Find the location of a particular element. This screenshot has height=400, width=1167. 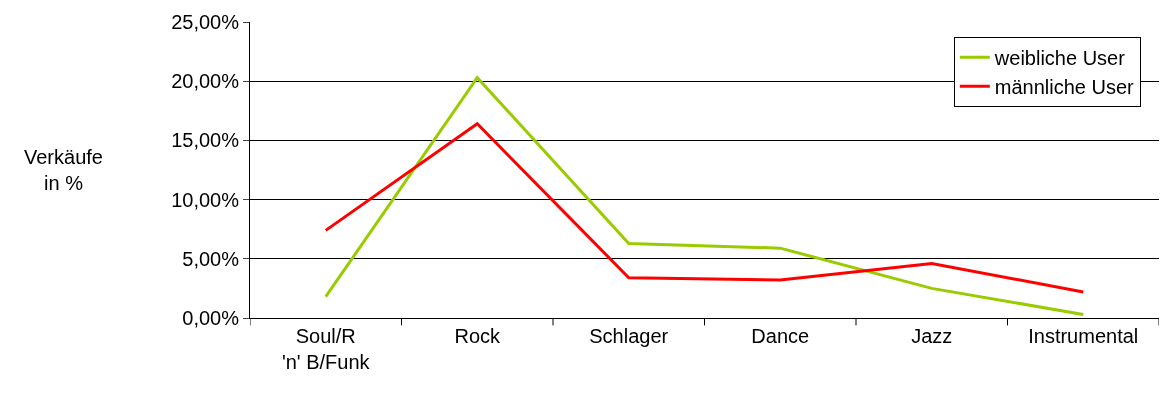

x-tick-label: Soul/R 'n' B/Funk is located at coordinates (326, 349).